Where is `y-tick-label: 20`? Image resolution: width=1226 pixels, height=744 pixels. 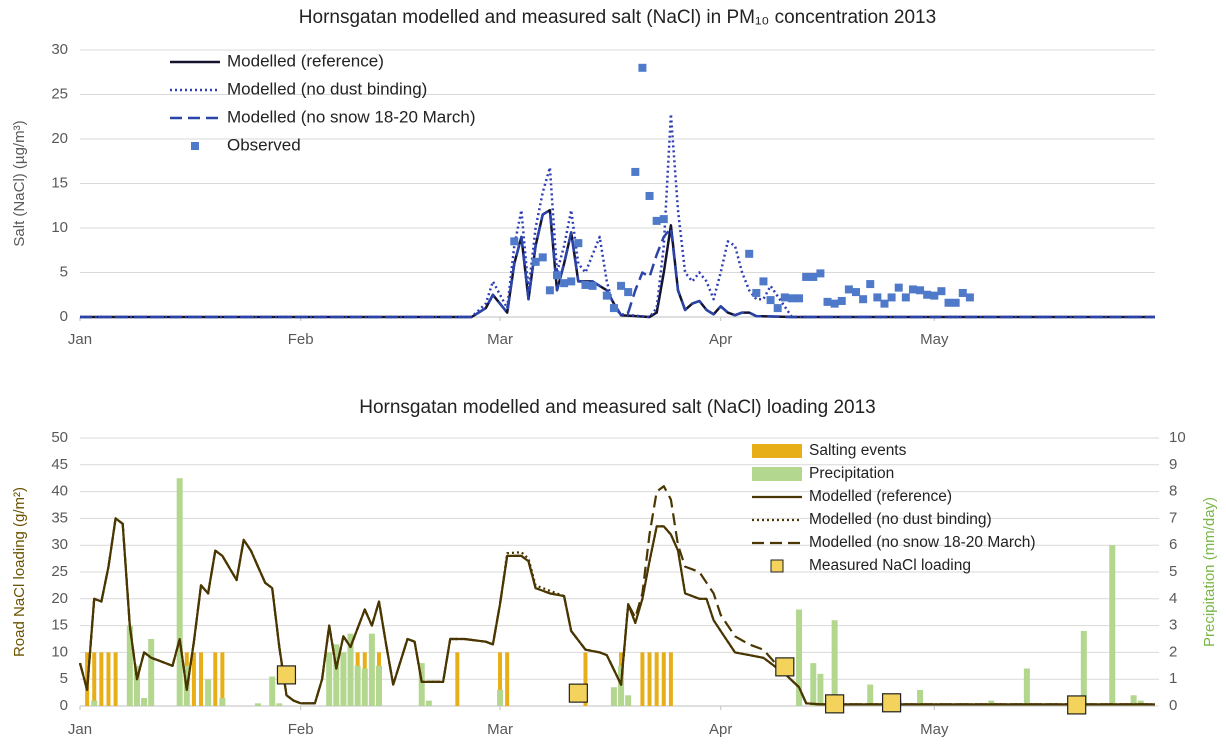 y-tick-label: 20 is located at coordinates (59, 138).